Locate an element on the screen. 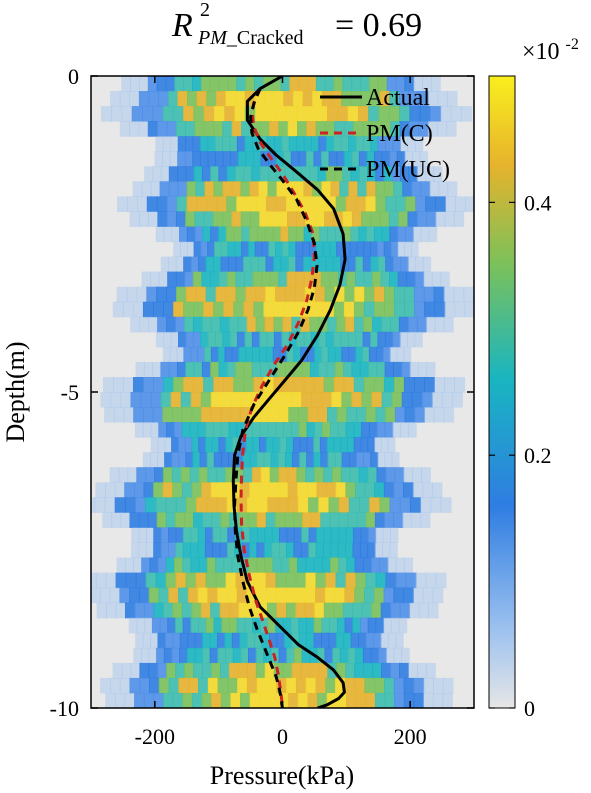 This screenshot has height=793, width=591. x-tick-label: -200 is located at coordinates (155, 736).